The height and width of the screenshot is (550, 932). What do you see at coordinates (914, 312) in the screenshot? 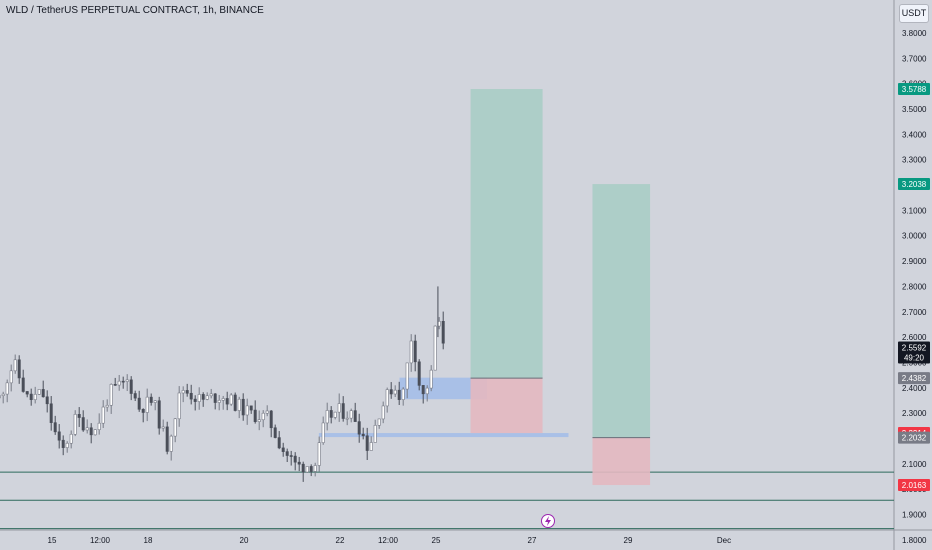
I see `y-axis-tick-label: 2.7000` at bounding box center [914, 312].